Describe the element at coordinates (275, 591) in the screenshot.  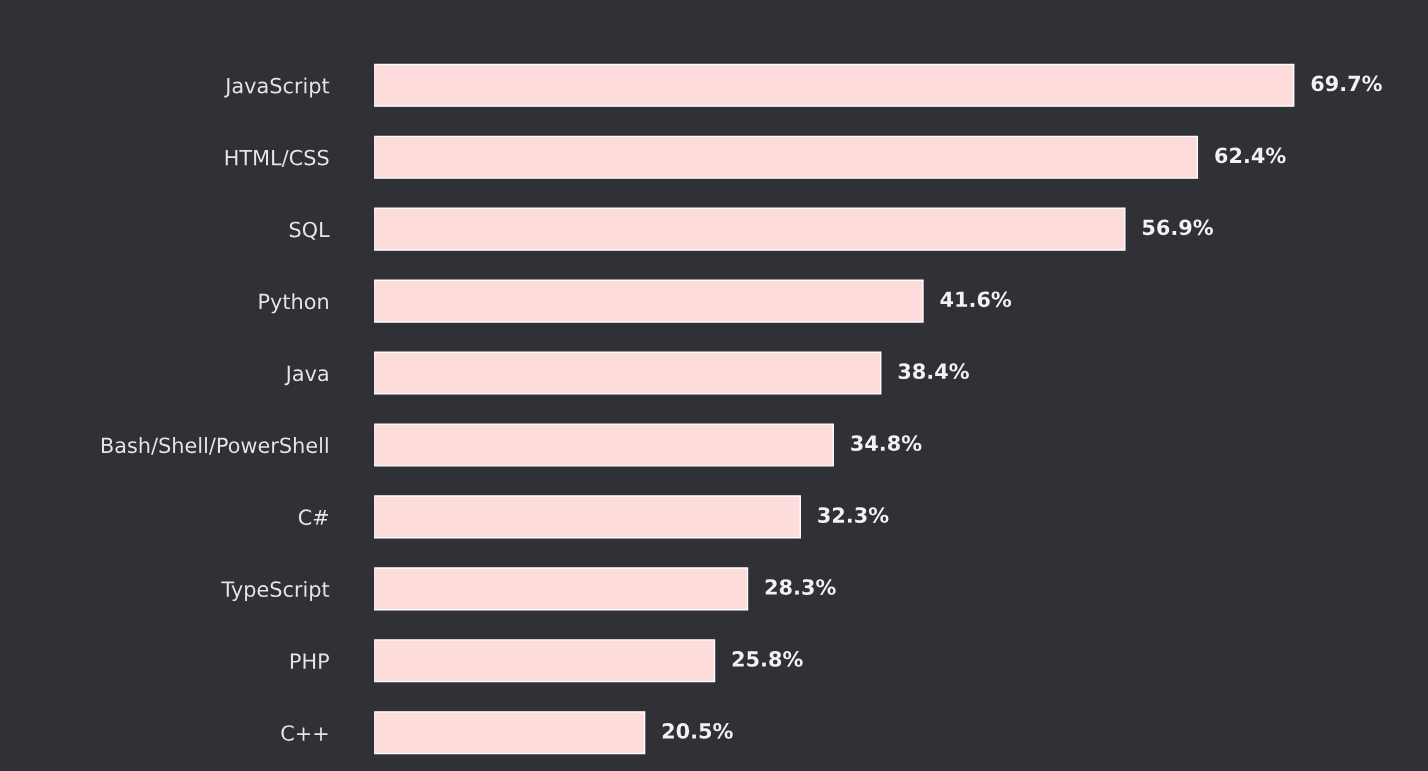
I see `y-tick-label: TypeScript` at that location.